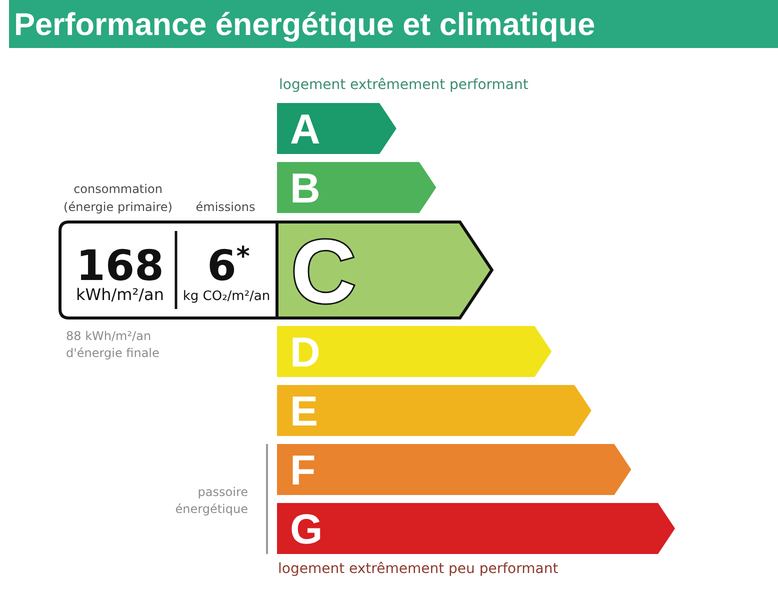 This screenshot has height=599, width=778. What do you see at coordinates (305, 129) in the screenshot?
I see `y-tick-label: A` at bounding box center [305, 129].